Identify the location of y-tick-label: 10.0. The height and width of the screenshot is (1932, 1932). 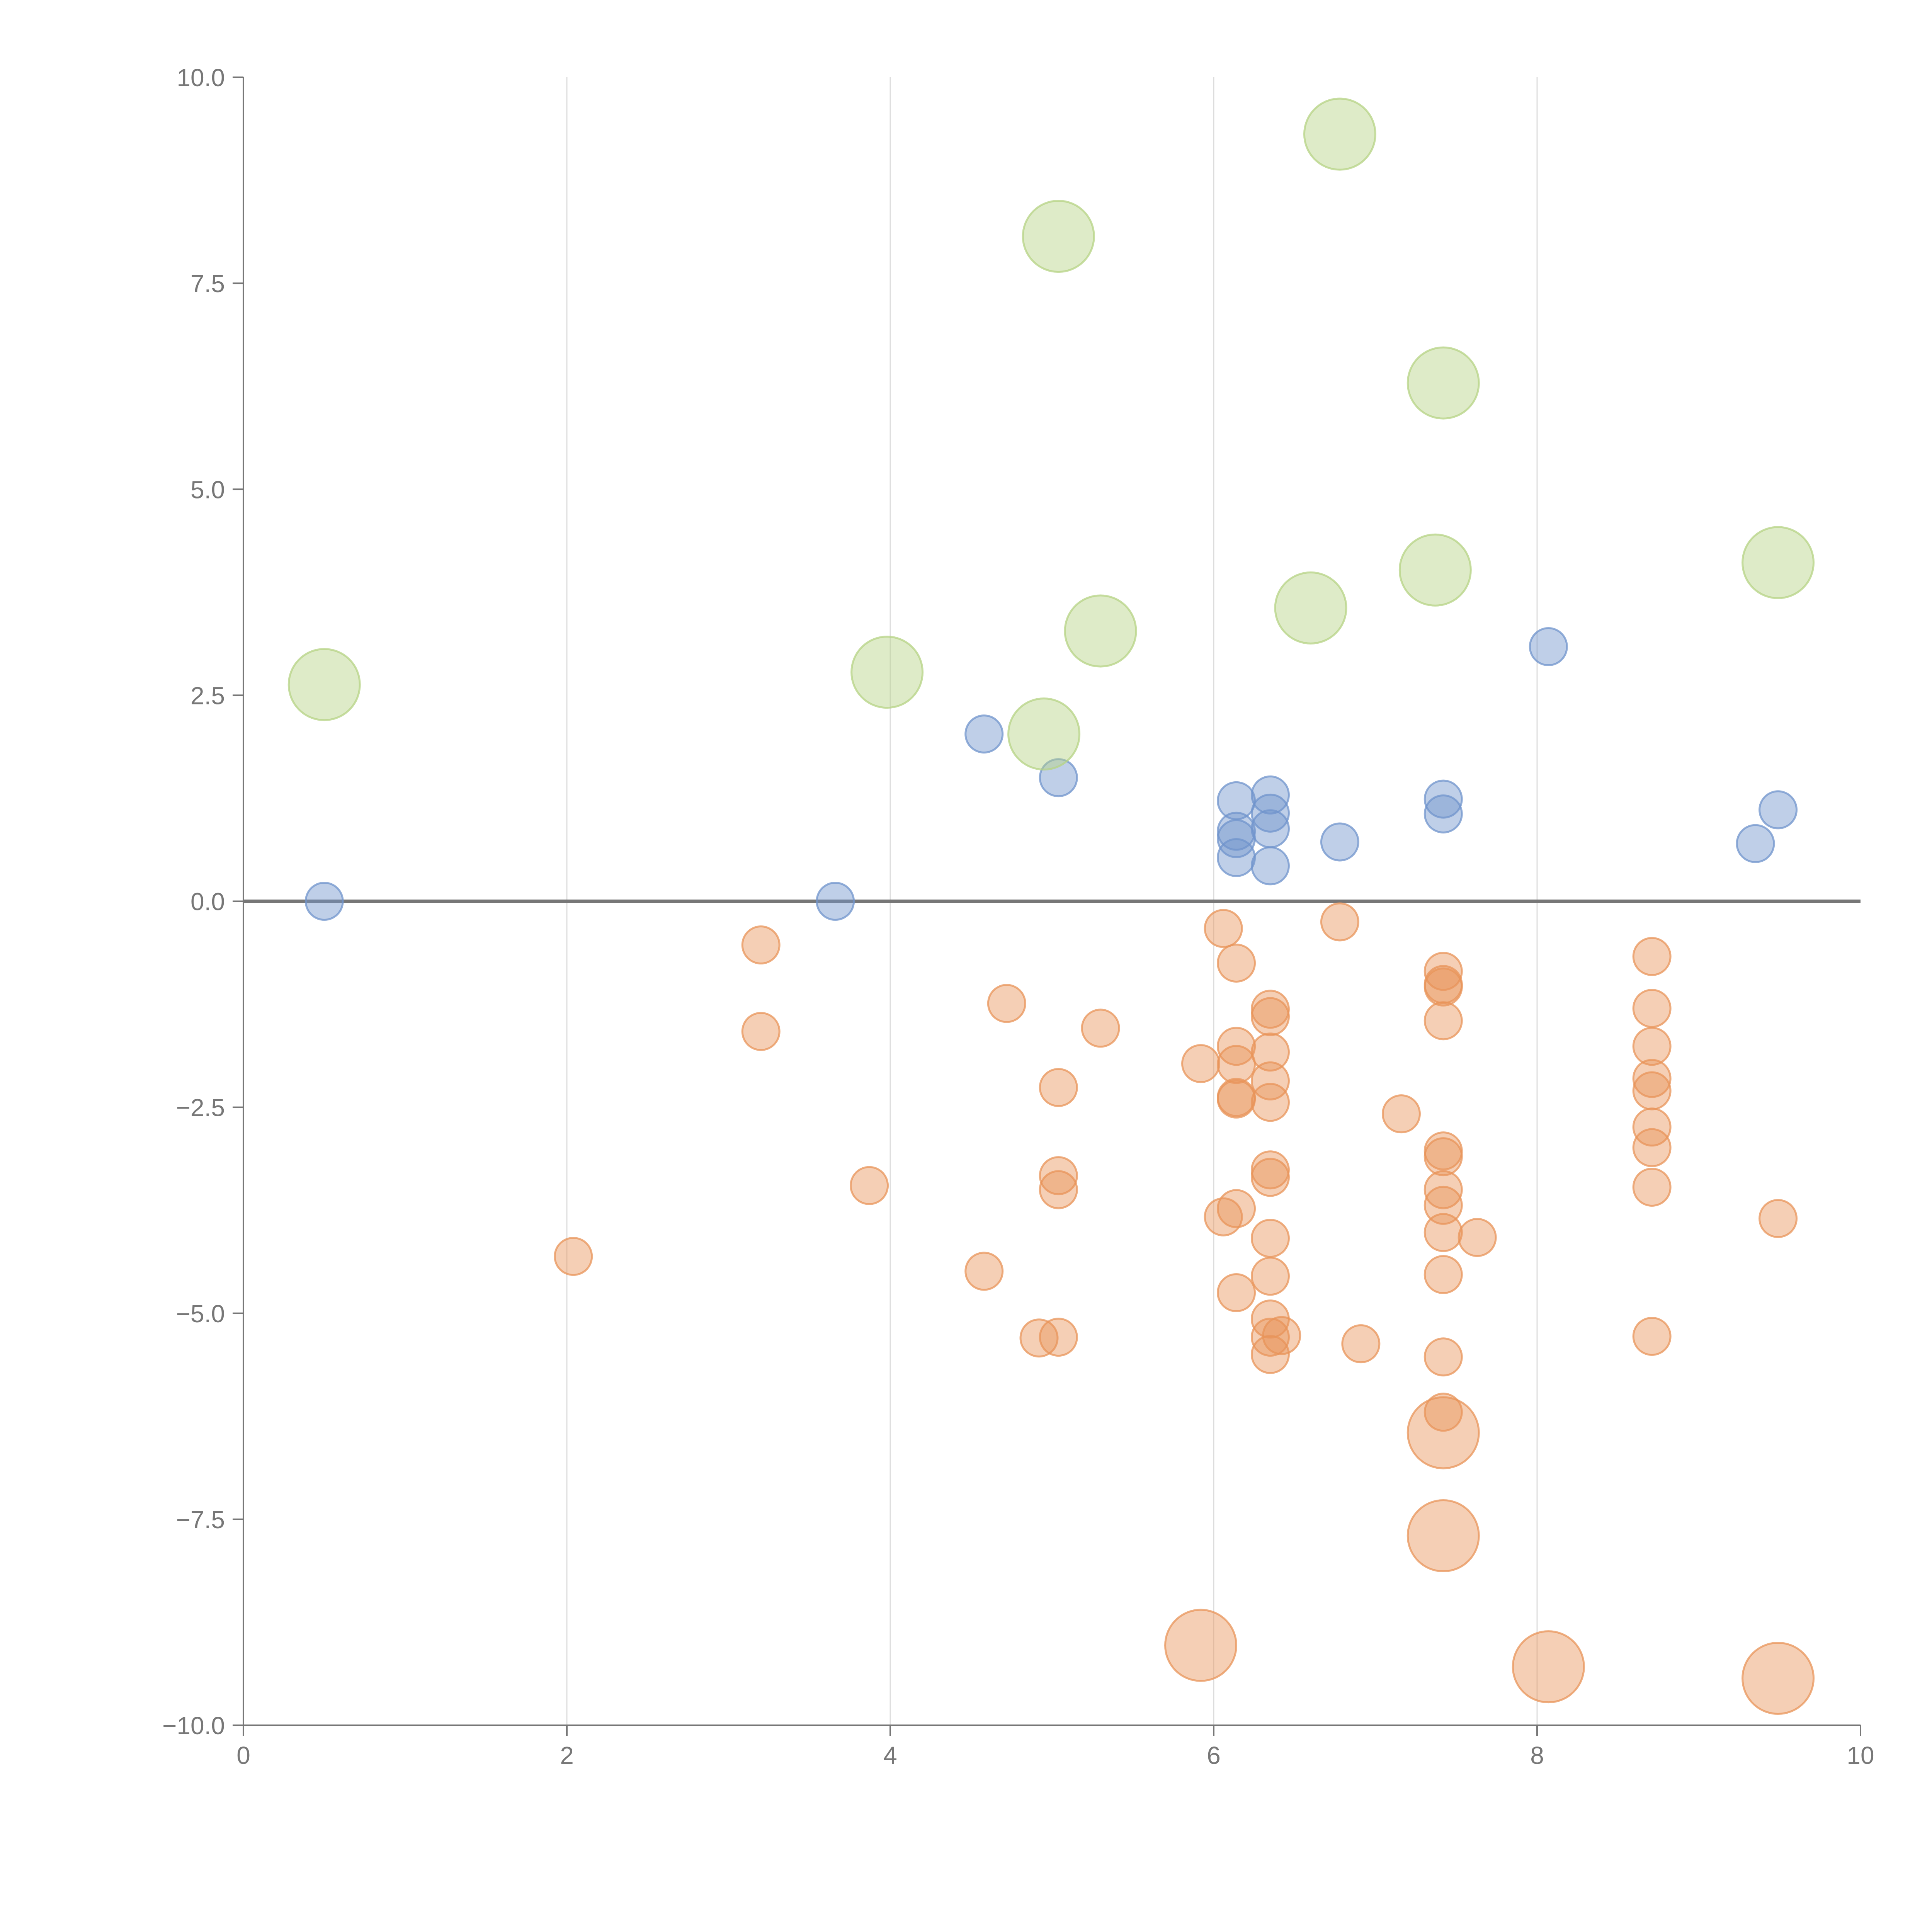
(201, 78).